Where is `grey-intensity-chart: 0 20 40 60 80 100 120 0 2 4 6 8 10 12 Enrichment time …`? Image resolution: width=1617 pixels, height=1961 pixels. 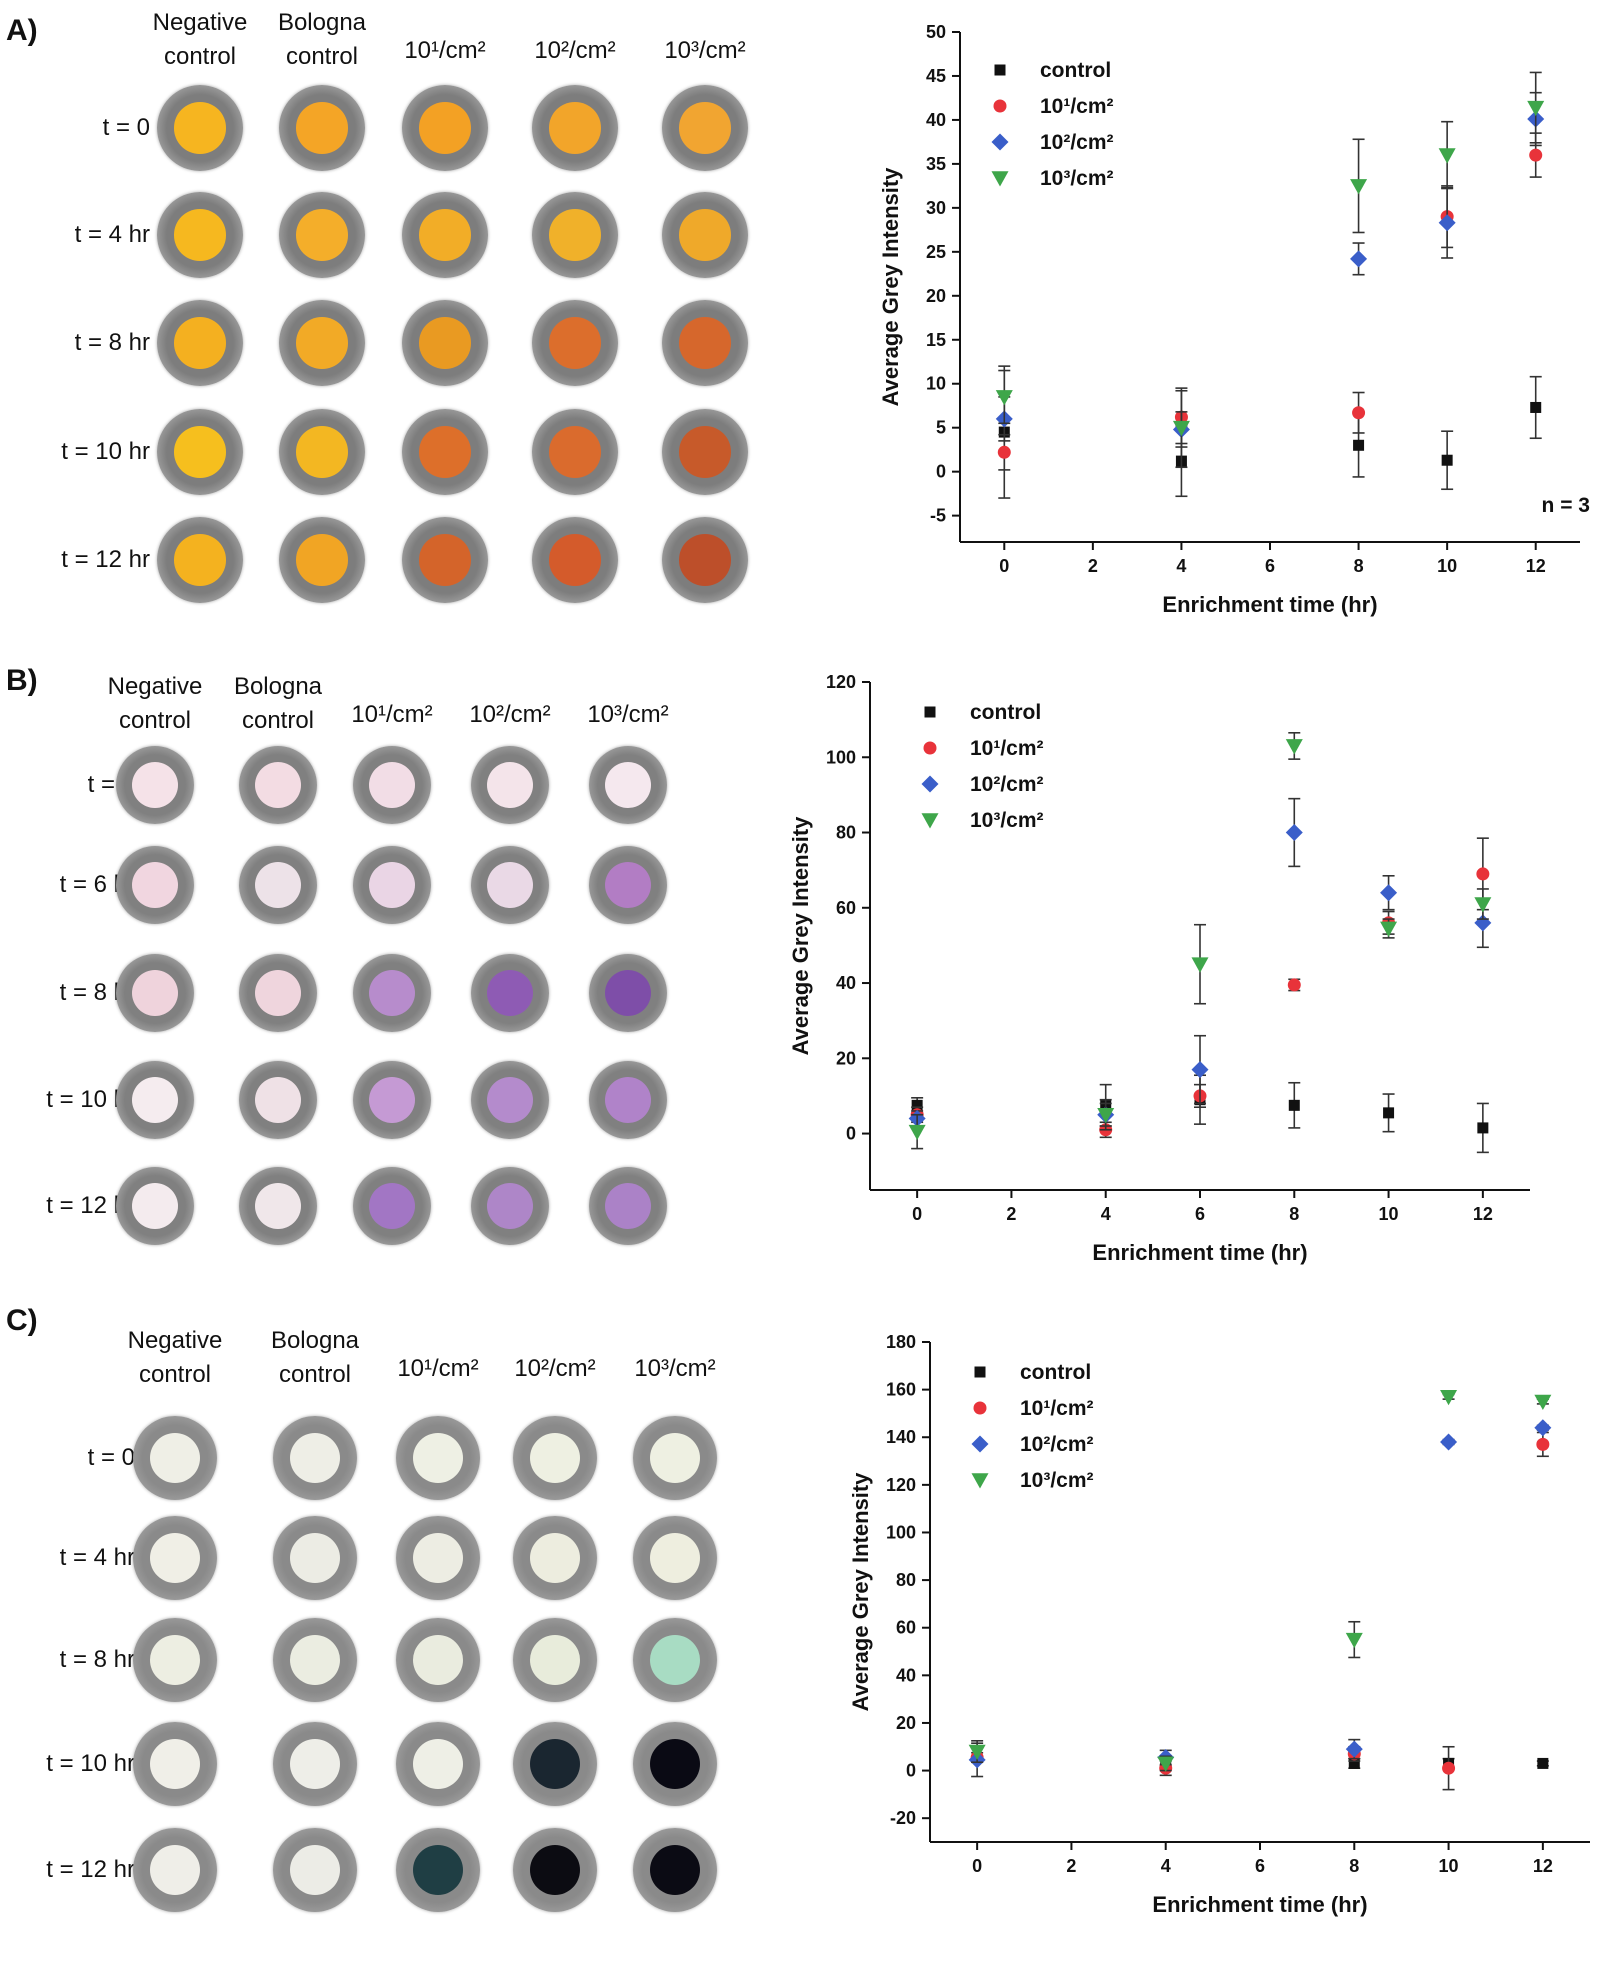
grey-intensity-chart: 0 20 40 60 80 100 120 0 2 4 6 8 10 12 Enrichment time … is located at coordinates (1159, 968).